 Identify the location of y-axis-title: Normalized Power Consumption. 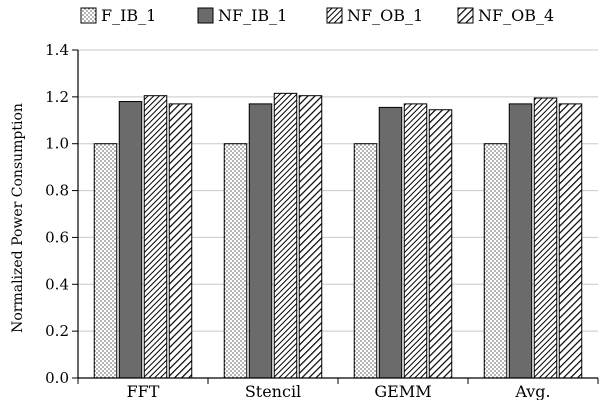
(18, 218).